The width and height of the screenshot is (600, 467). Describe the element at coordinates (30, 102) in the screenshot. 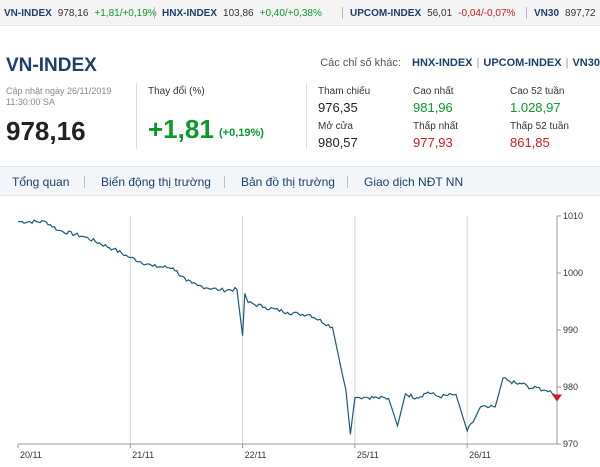

I see `update-clock: 11:30:00 SA` at that location.